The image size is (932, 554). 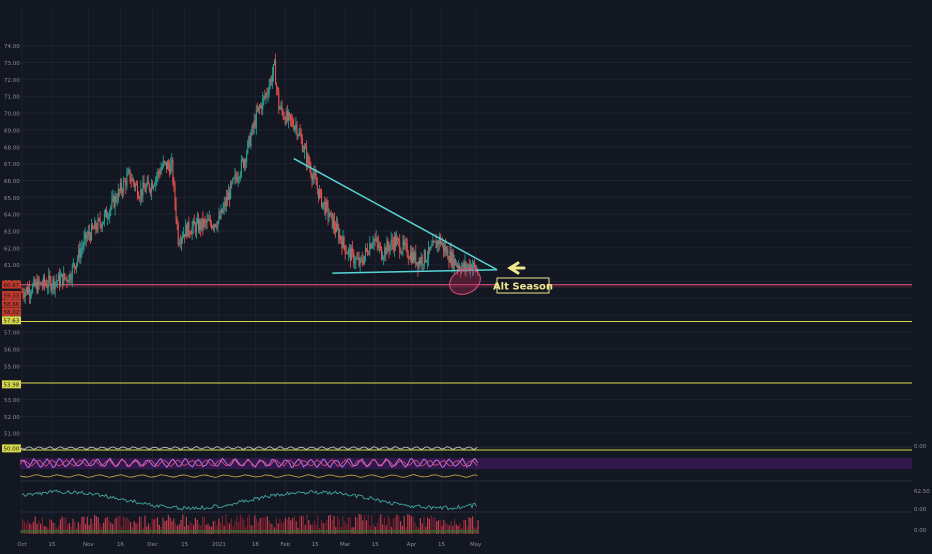 What do you see at coordinates (12, 305) in the screenshot?
I see `y-badge-label: 58.66` at bounding box center [12, 305].